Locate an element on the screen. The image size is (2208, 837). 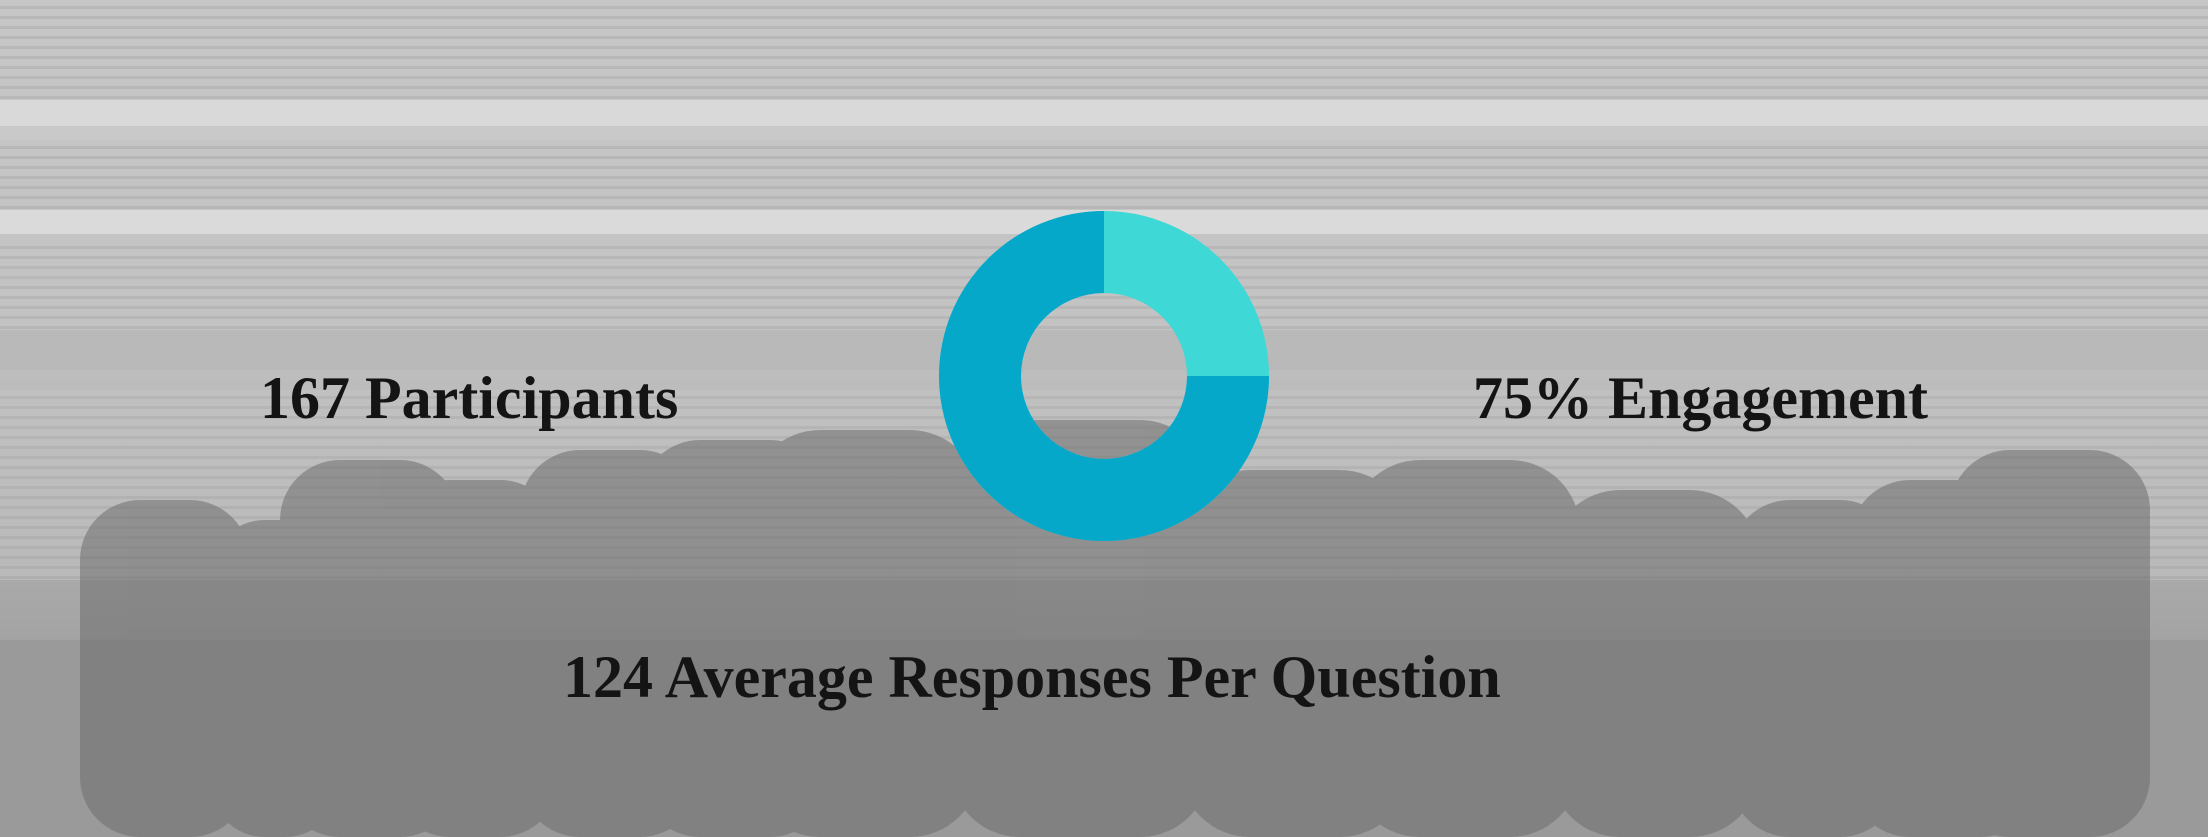
stat-responses: 124 Average Responses Per Question is located at coordinates (1032, 677).